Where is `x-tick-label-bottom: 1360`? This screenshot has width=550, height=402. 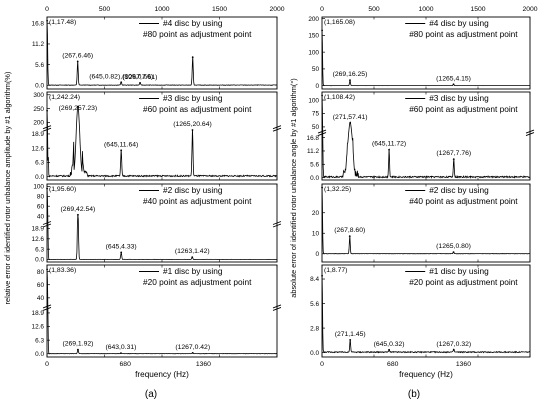 x-tick-label-bottom: 1360 is located at coordinates (463, 364).